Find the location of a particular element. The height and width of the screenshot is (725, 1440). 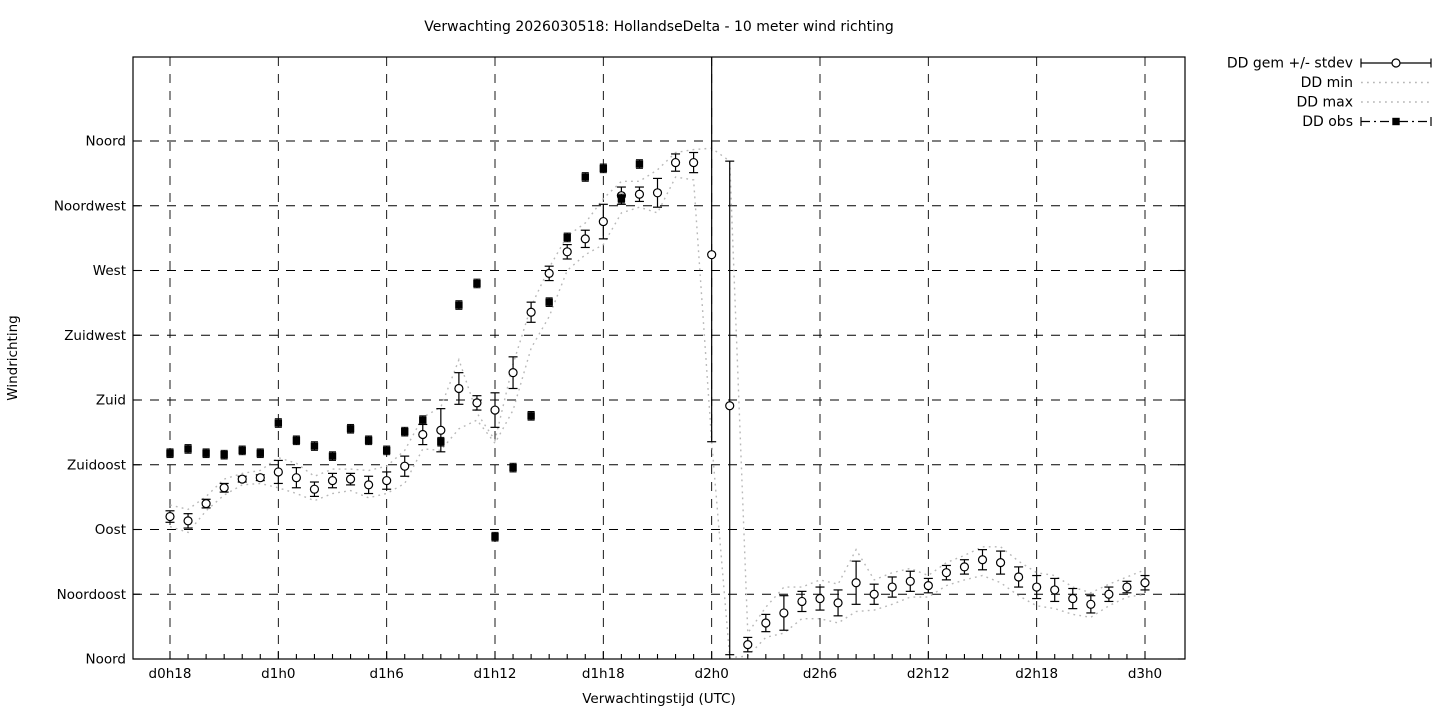

x-tick-label: d2h0 is located at coordinates (712, 674).